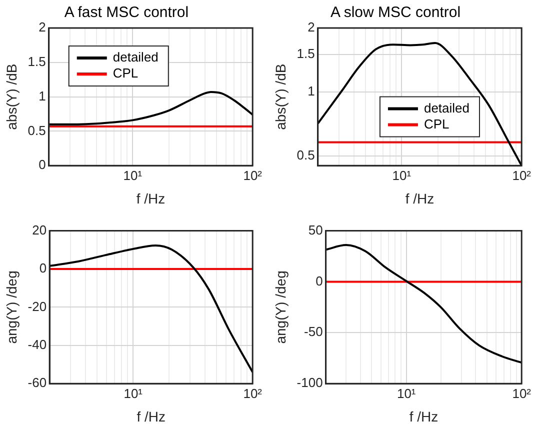 Image resolution: width=539 pixels, height=429 pixels. What do you see at coordinates (313, 331) in the screenshot?
I see `y-tick-label: -50` at bounding box center [313, 331].